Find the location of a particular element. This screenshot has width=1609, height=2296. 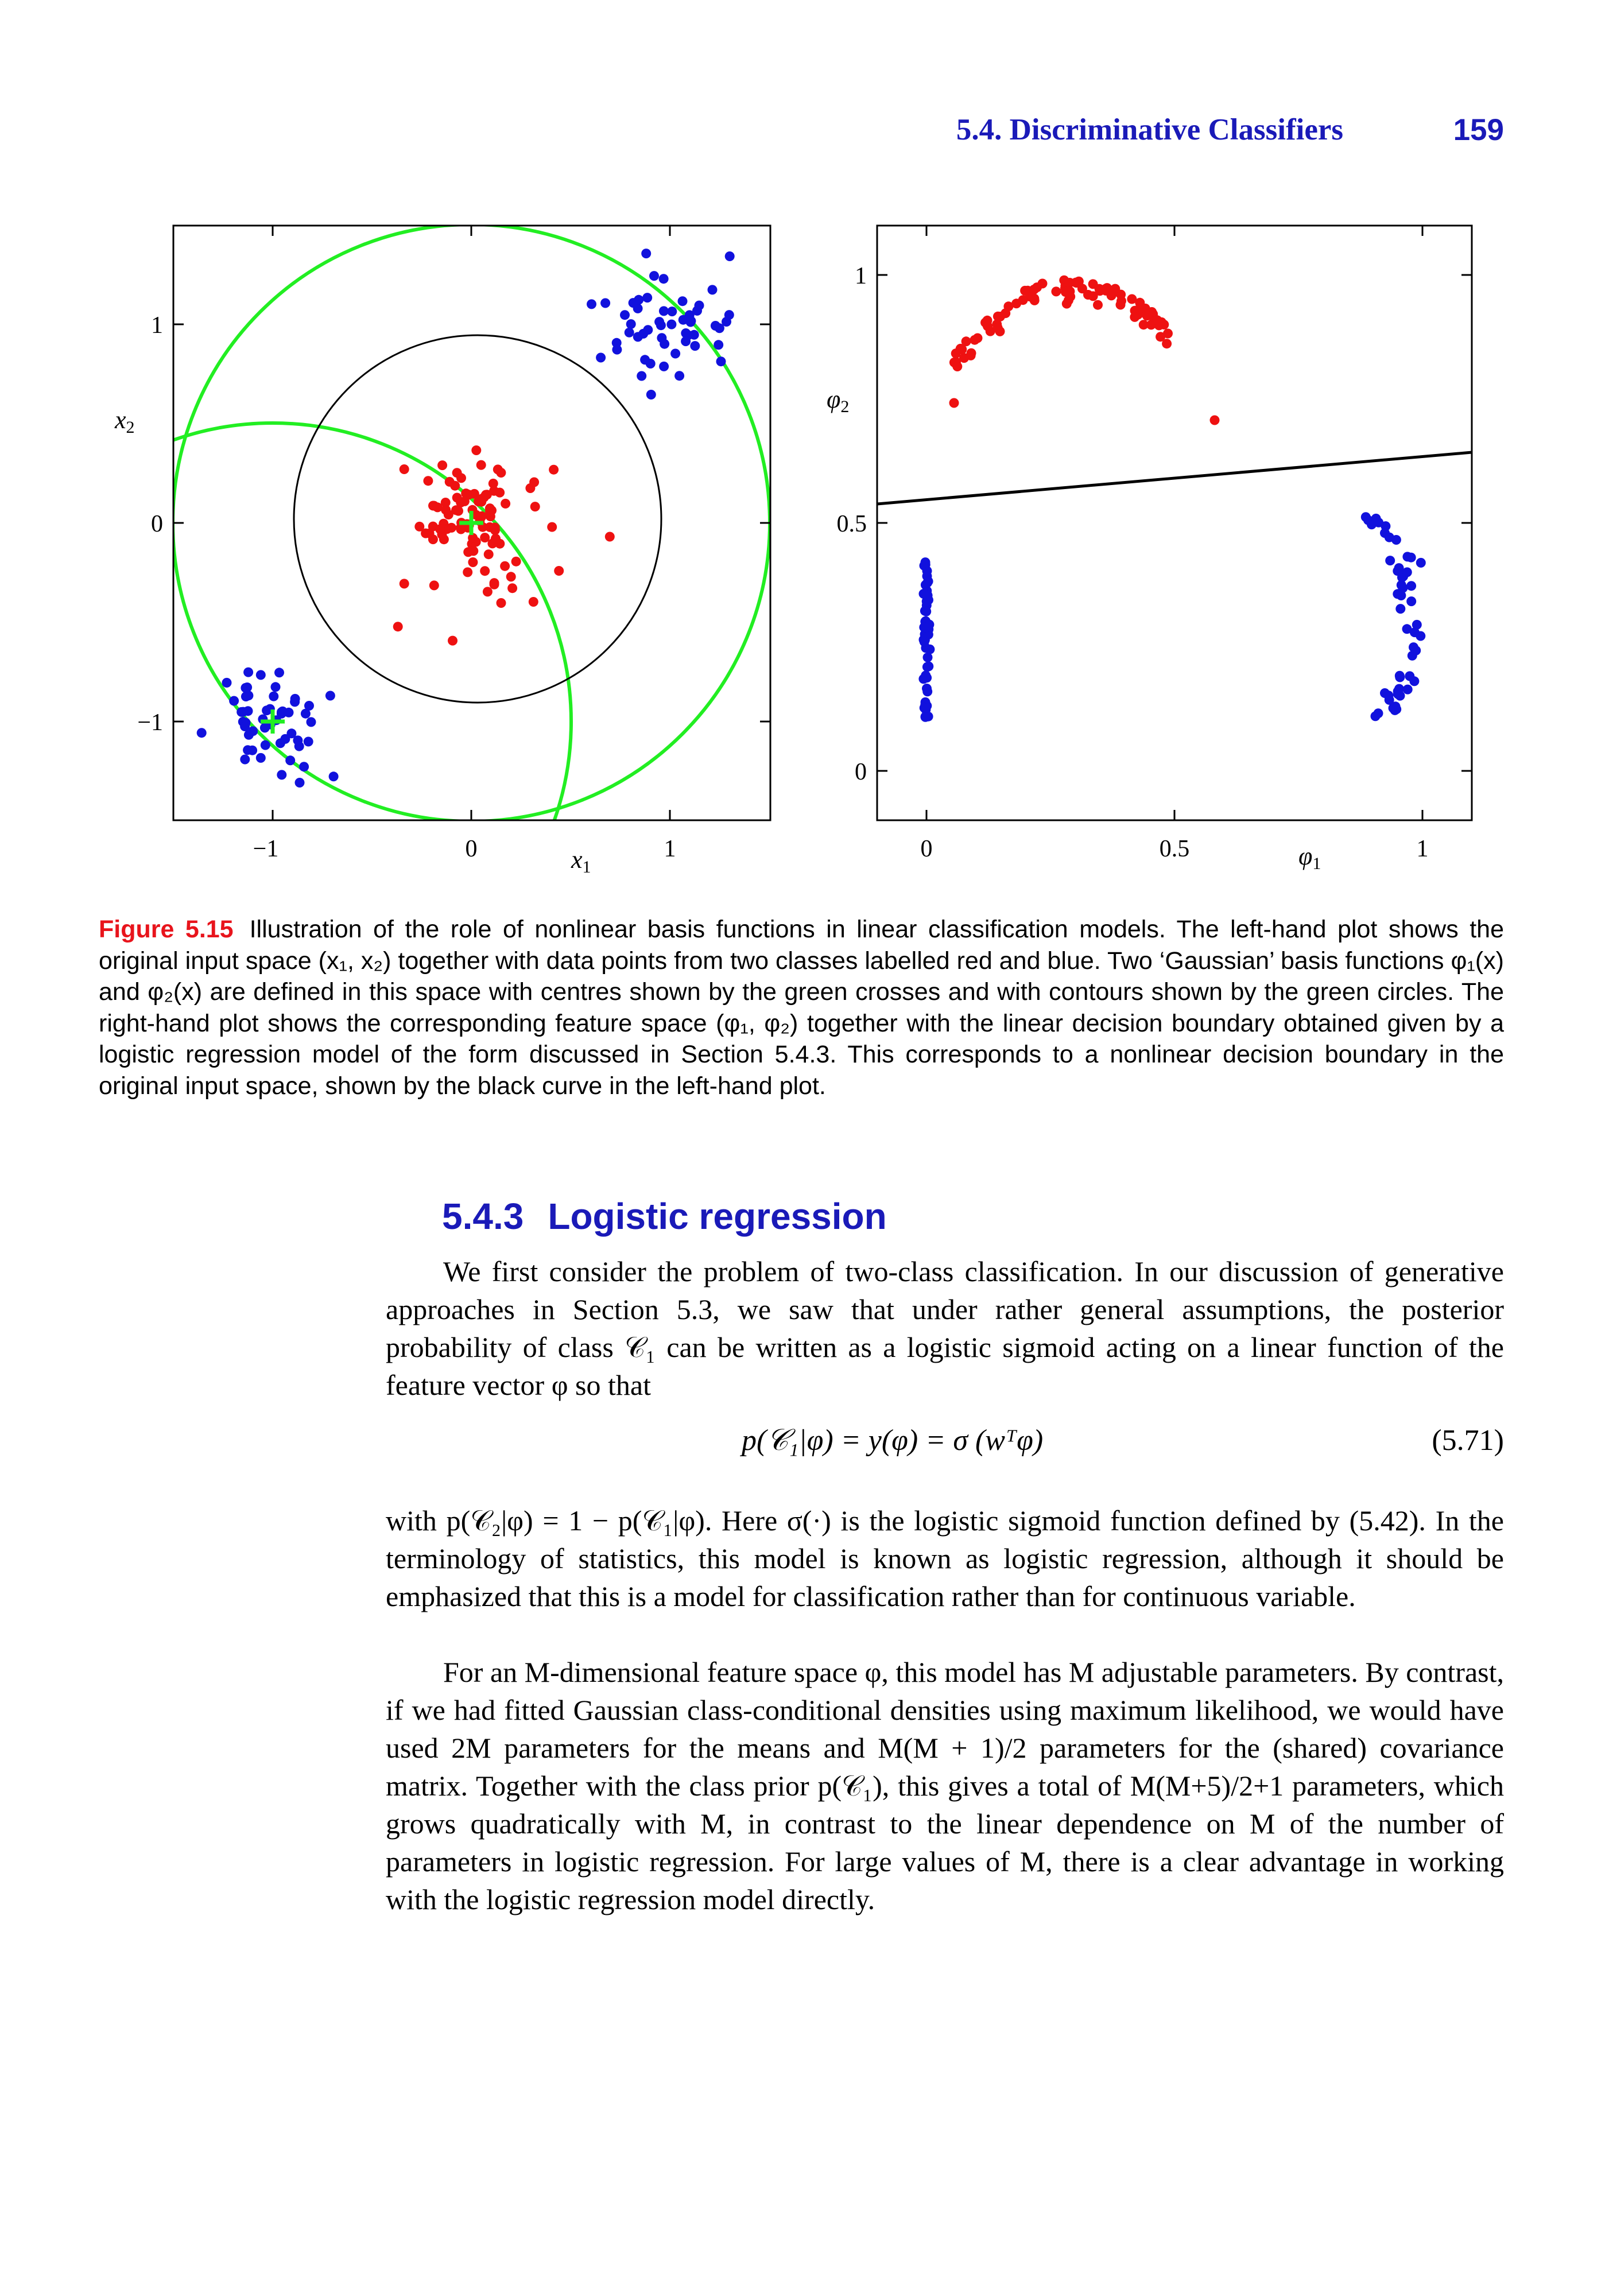

left-xtick-label: 0 is located at coordinates (472, 849).